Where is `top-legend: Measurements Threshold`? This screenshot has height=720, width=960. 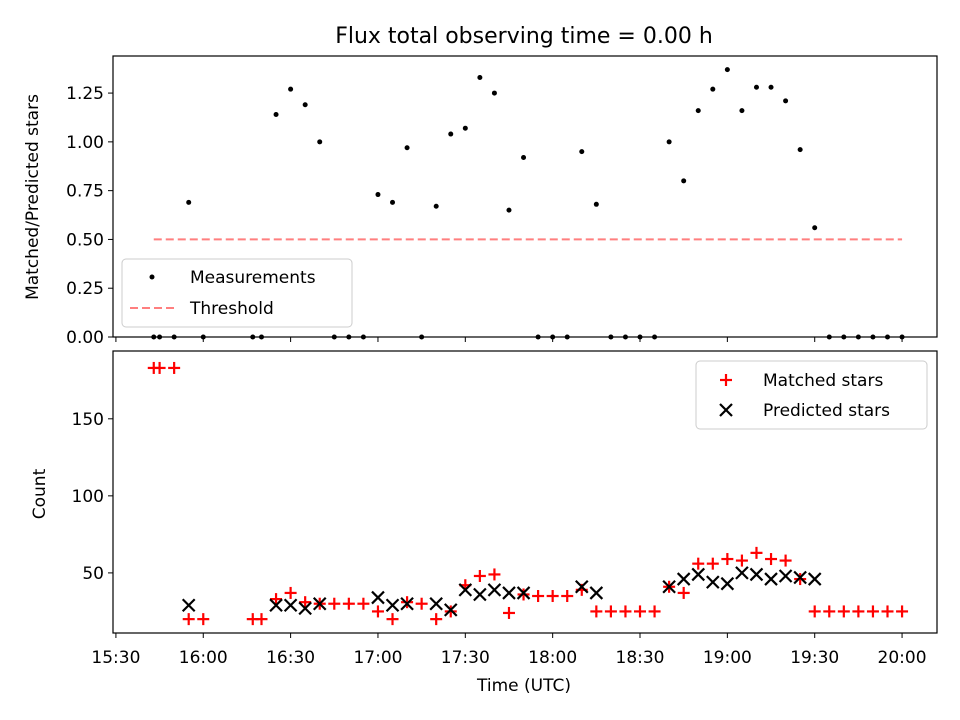 top-legend: Measurements Threshold is located at coordinates (237, 293).